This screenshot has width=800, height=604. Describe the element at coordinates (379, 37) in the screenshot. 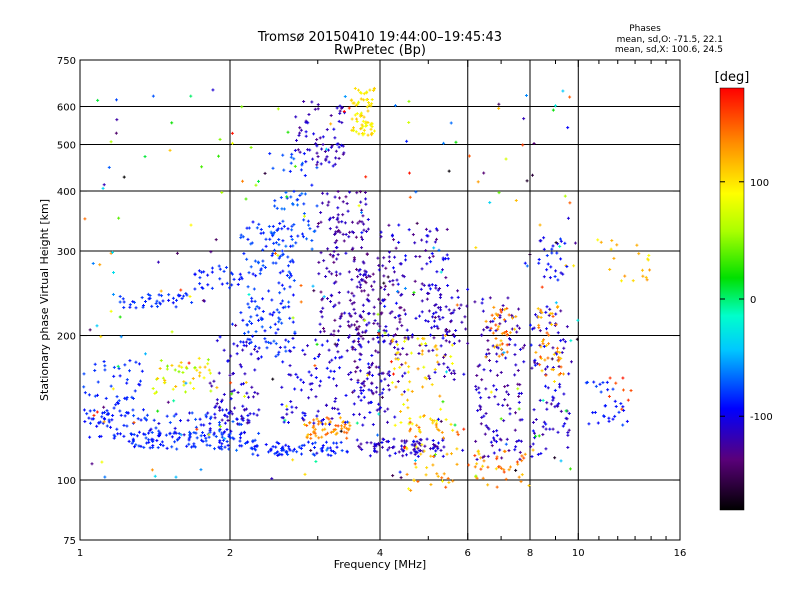

I see `chart-title: Tromsø 20150410 19:44:00–19:45:43` at that location.